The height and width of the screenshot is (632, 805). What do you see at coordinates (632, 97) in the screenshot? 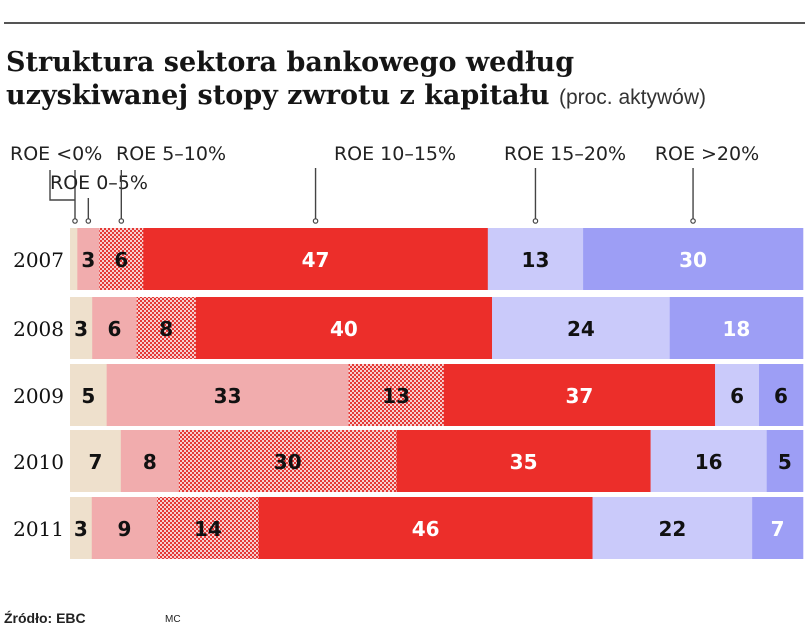
I see `chart-subtitle: (proc. aktywów)` at bounding box center [632, 97].